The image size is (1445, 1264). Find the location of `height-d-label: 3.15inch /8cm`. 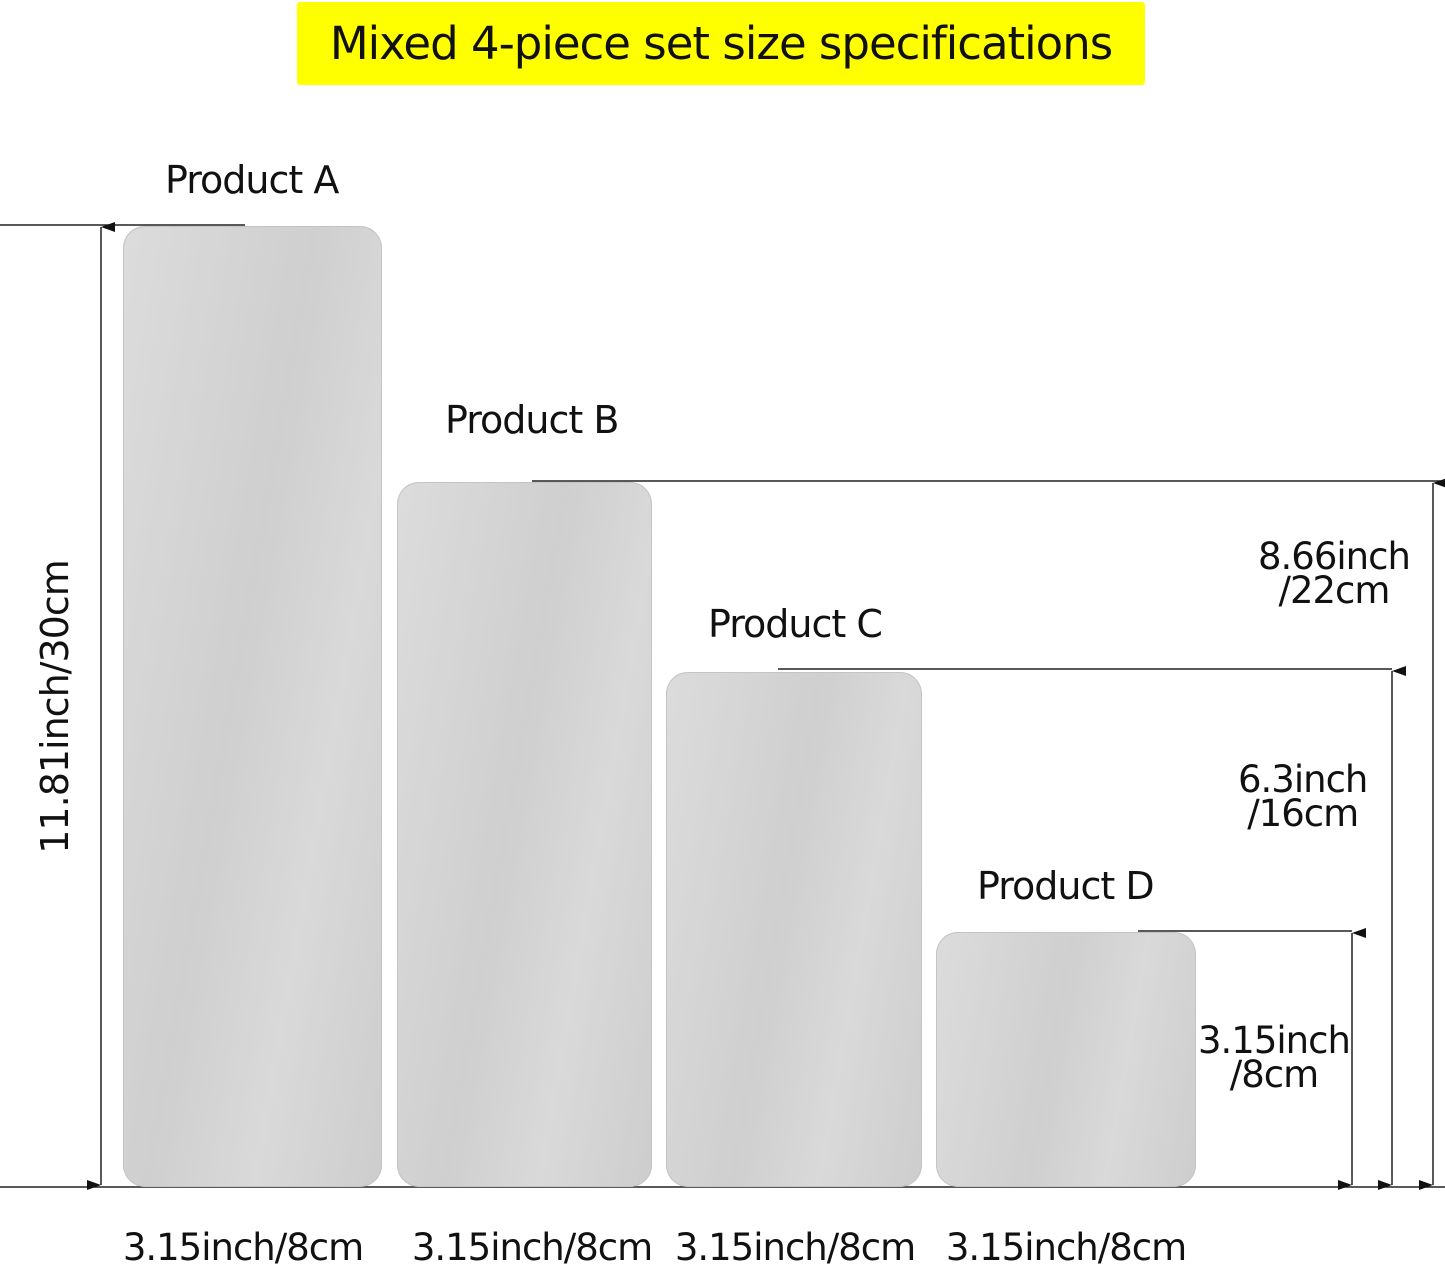

height-d-label: 3.15inch /8cm is located at coordinates (1274, 1057).